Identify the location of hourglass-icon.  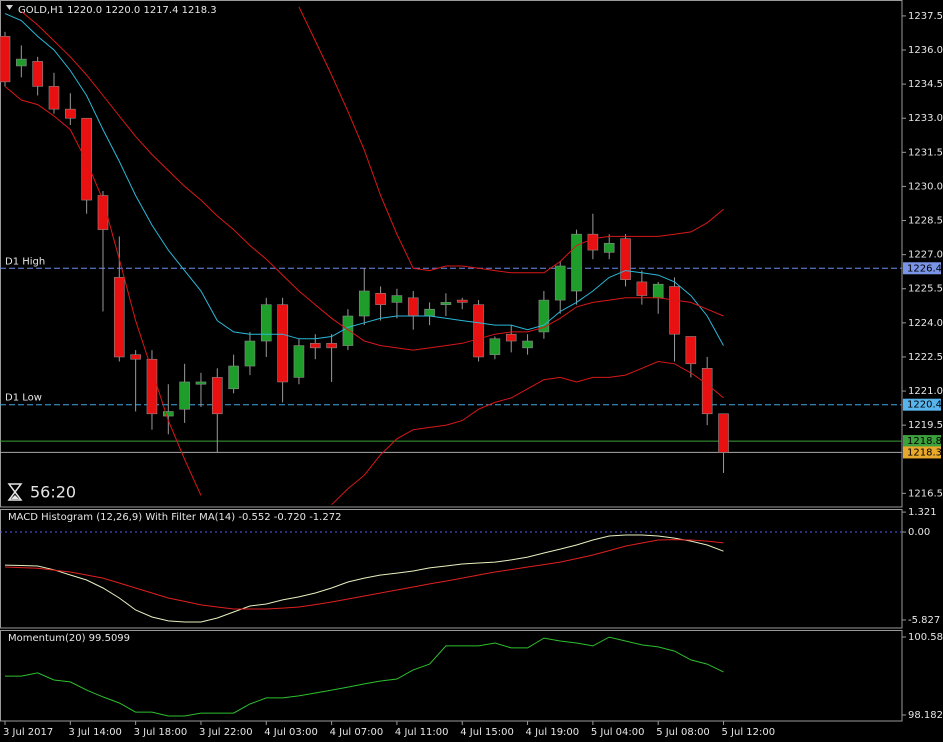
(15, 492).